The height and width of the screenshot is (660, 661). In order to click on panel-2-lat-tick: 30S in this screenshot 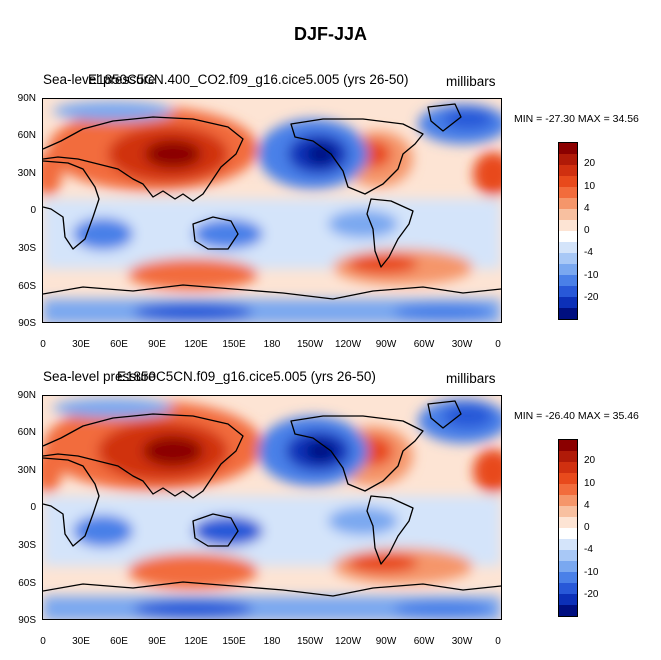, I will do `click(27, 545)`.